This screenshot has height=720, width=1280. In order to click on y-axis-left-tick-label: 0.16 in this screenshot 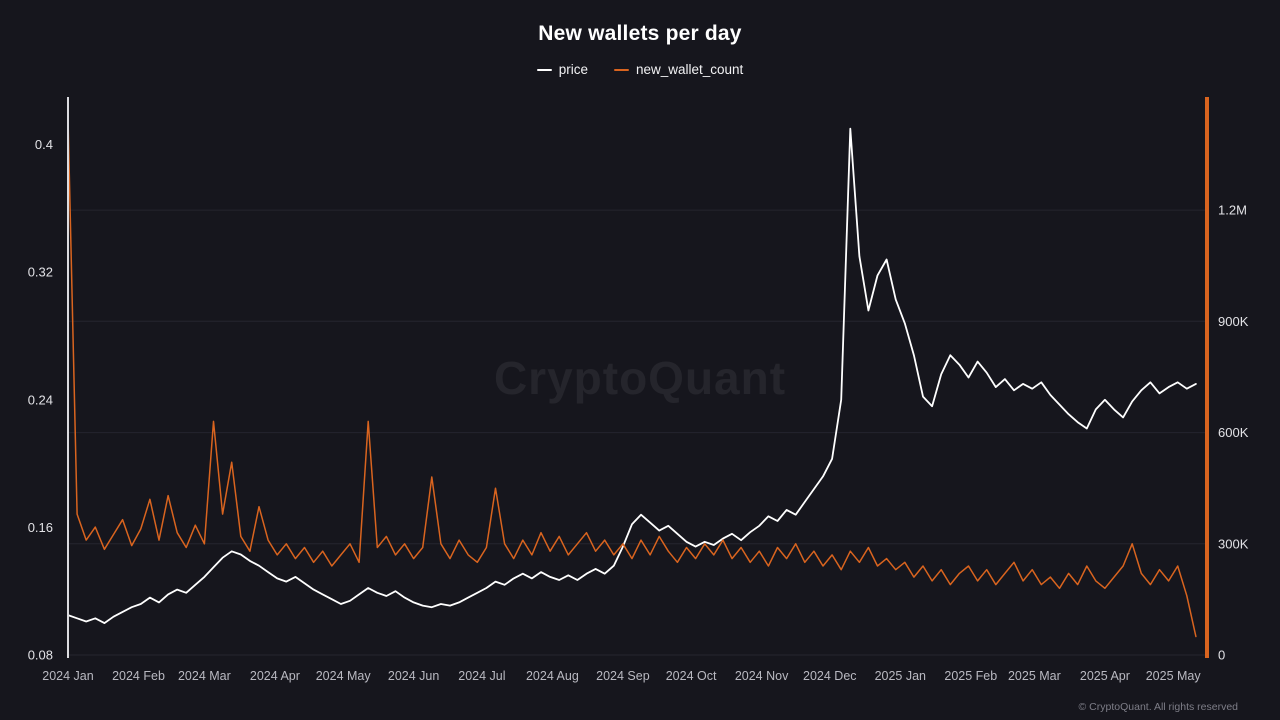, I will do `click(40, 527)`.